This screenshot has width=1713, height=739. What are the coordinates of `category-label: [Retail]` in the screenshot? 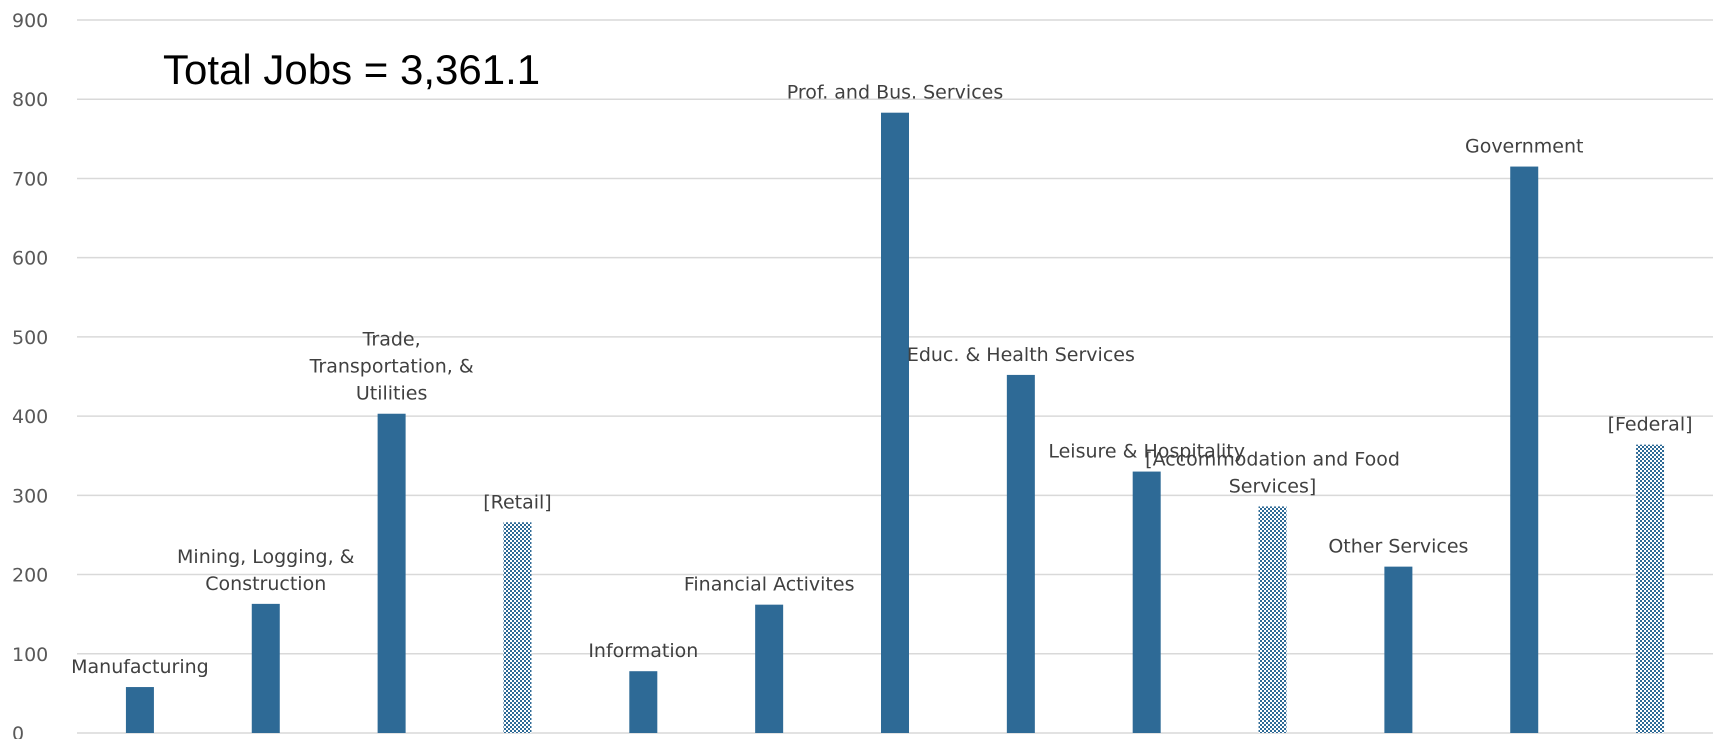 It's located at (517, 502).